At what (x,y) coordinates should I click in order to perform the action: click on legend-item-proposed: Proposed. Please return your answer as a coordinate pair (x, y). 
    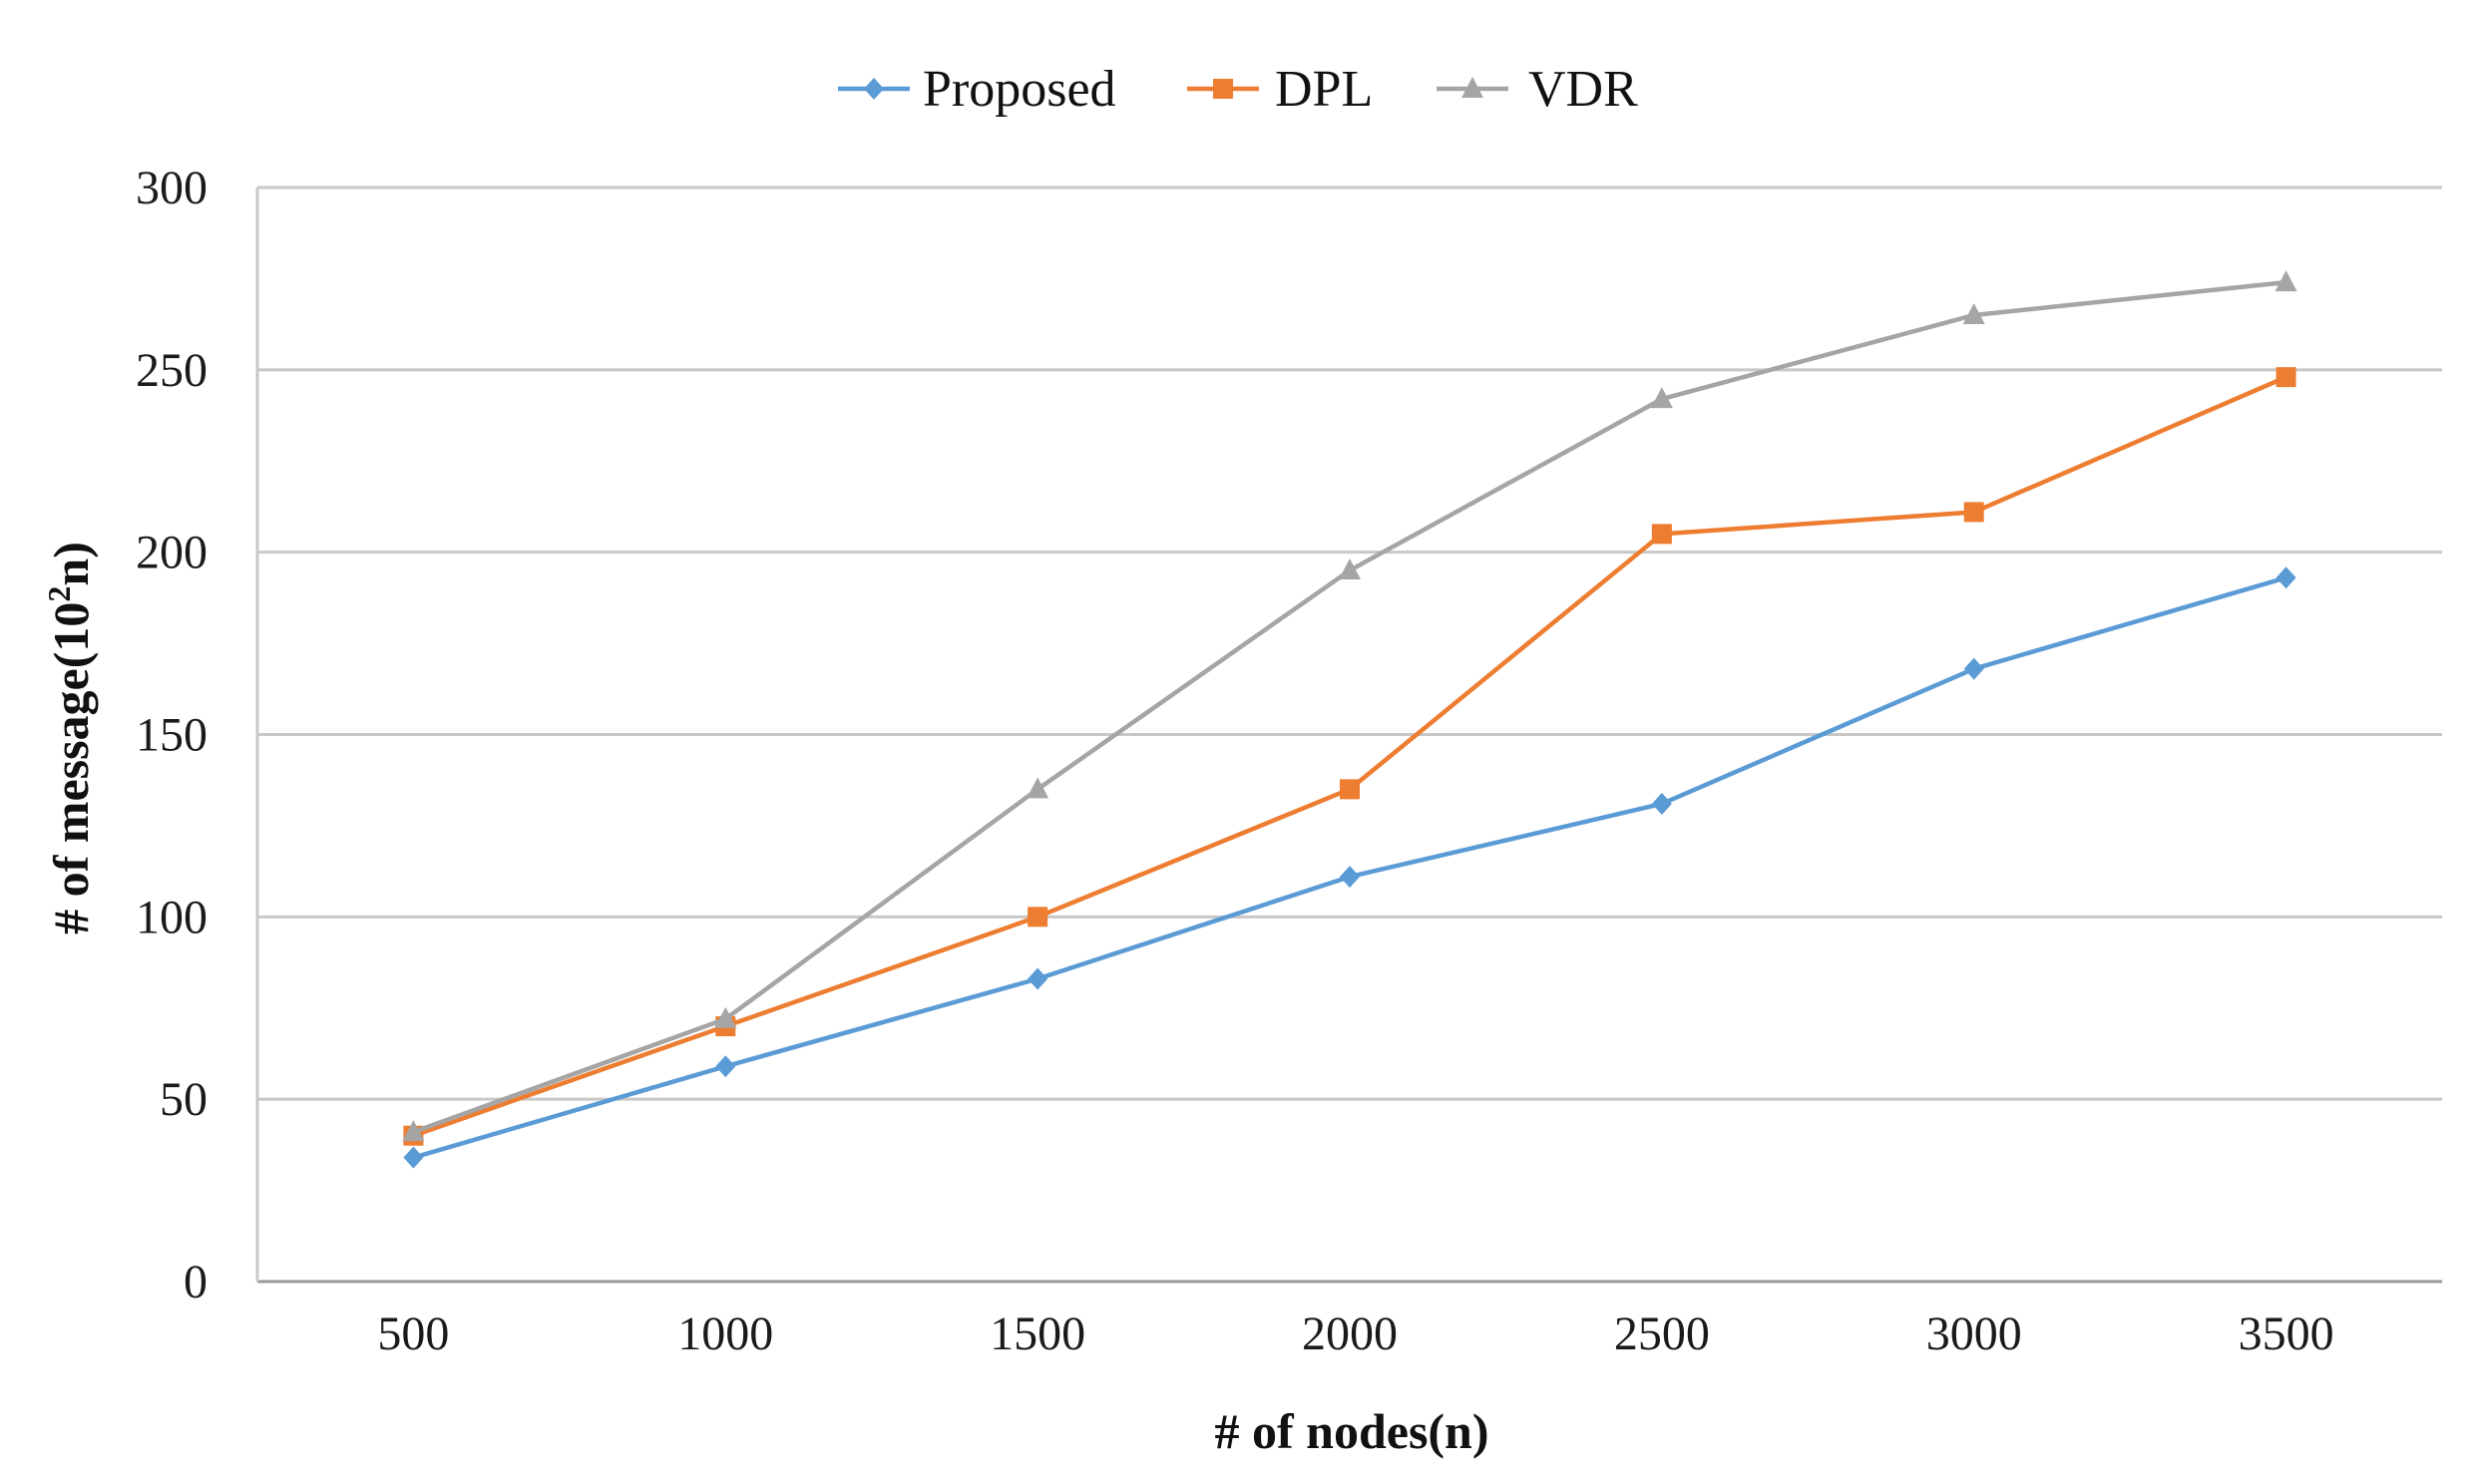
    Looking at the image, I should click on (977, 89).